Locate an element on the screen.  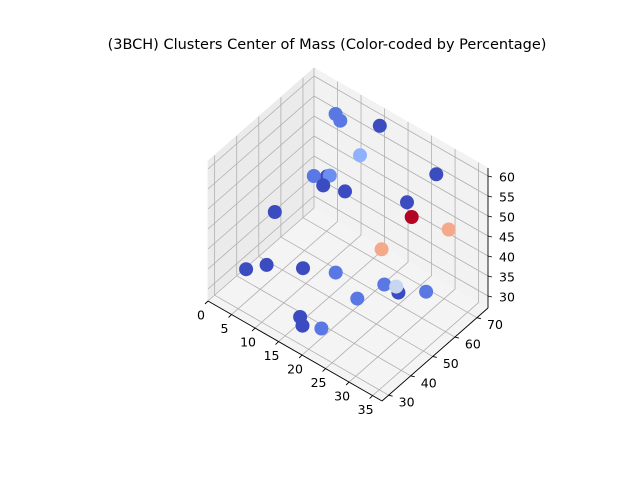
z-tick-label: 40 is located at coordinates (507, 257).